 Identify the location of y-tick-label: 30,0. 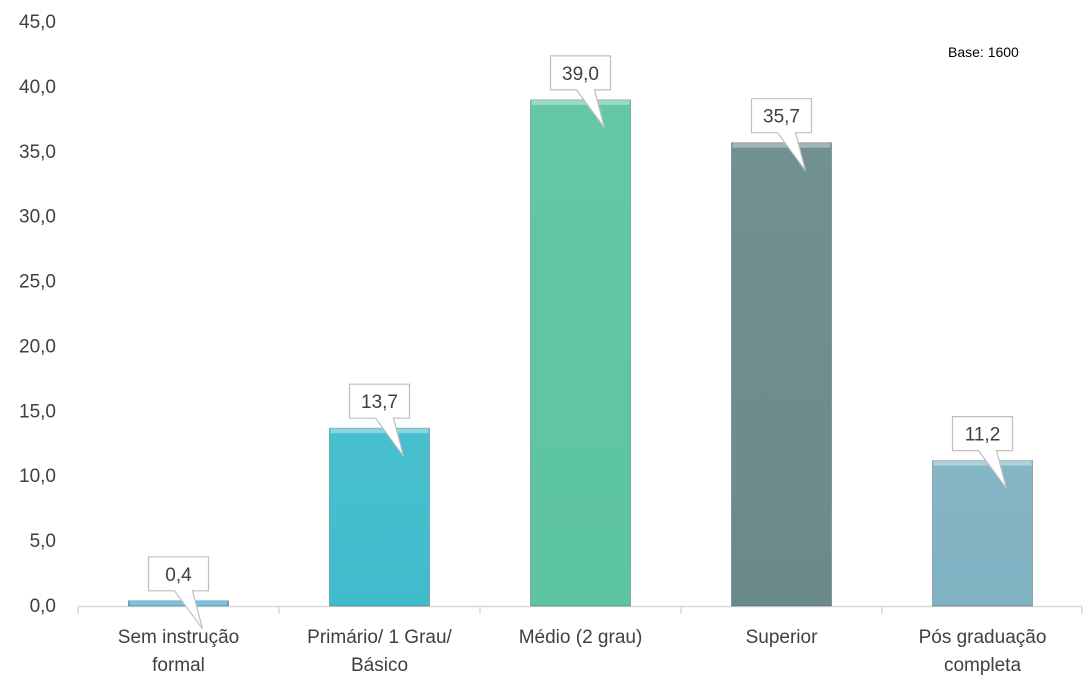
(37, 217).